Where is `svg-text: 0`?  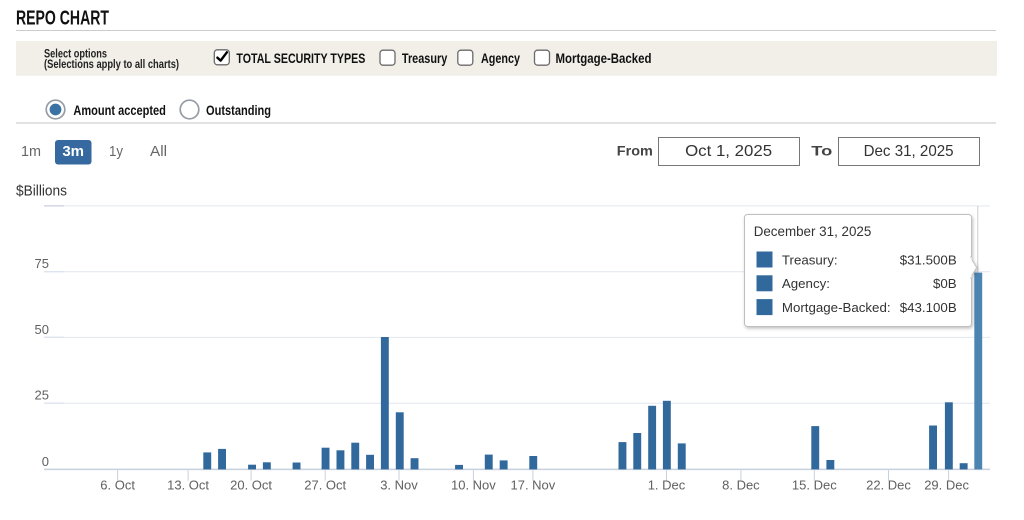
svg-text: 0 is located at coordinates (45, 461).